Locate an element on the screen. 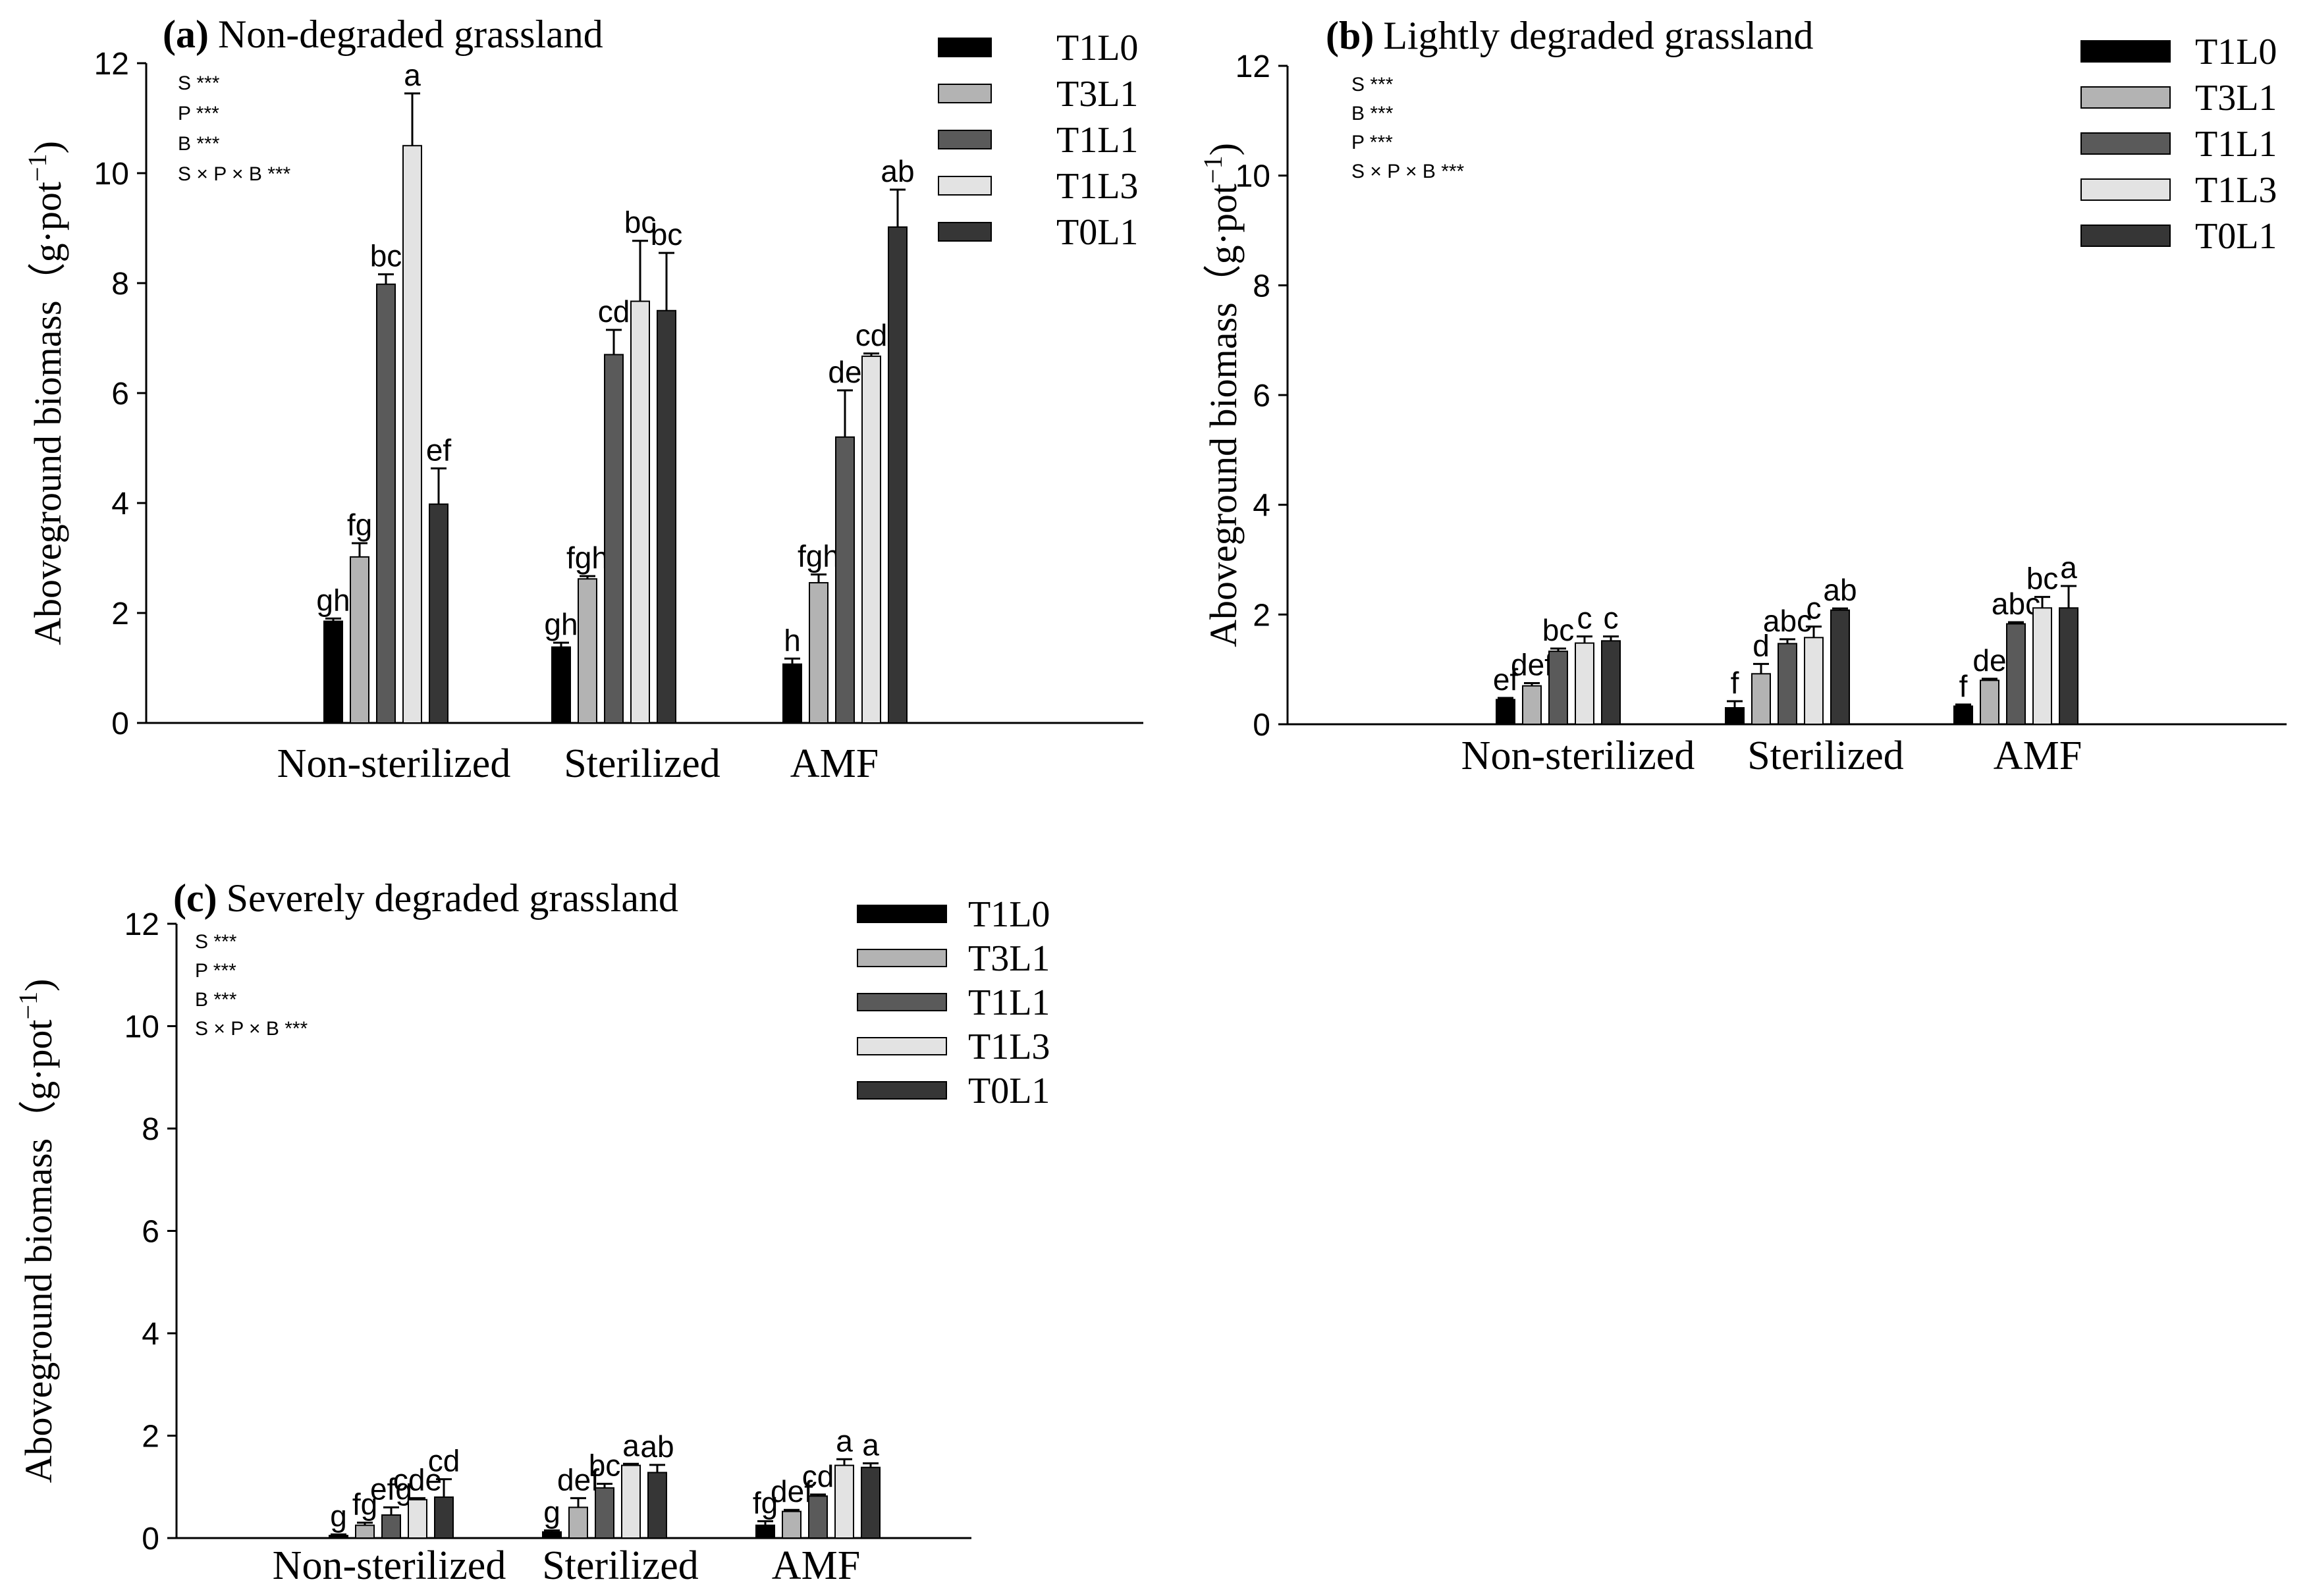  y-tick-label: 2 is located at coordinates (1261, 615).